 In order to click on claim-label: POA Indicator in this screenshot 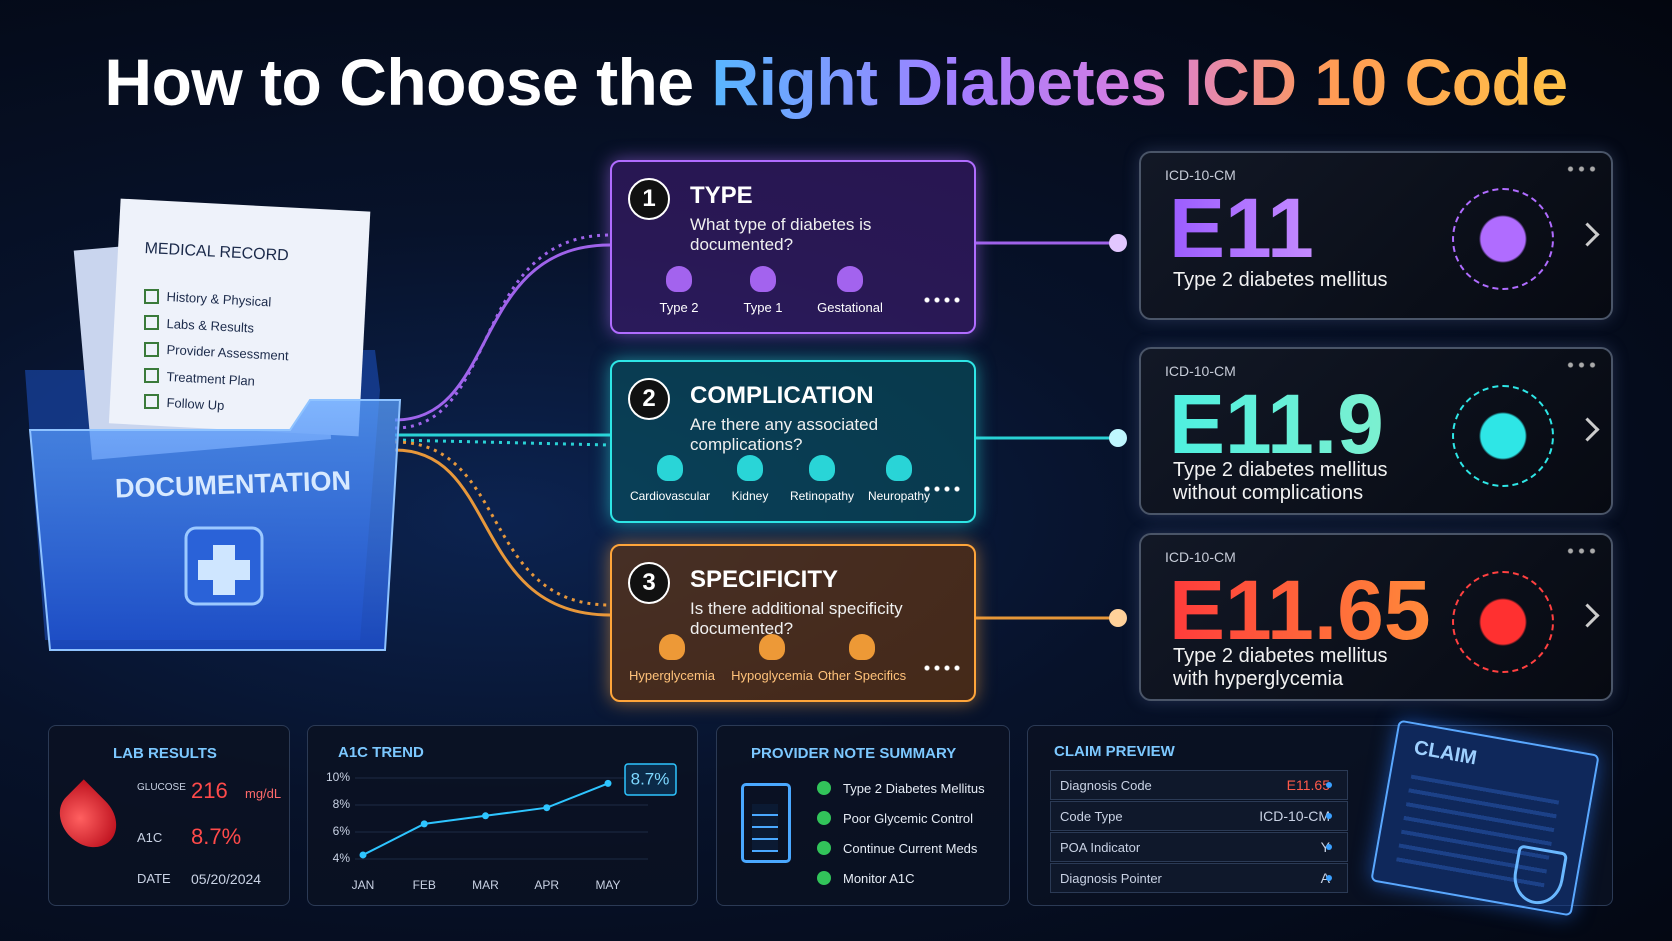, I will do `click(1100, 847)`.